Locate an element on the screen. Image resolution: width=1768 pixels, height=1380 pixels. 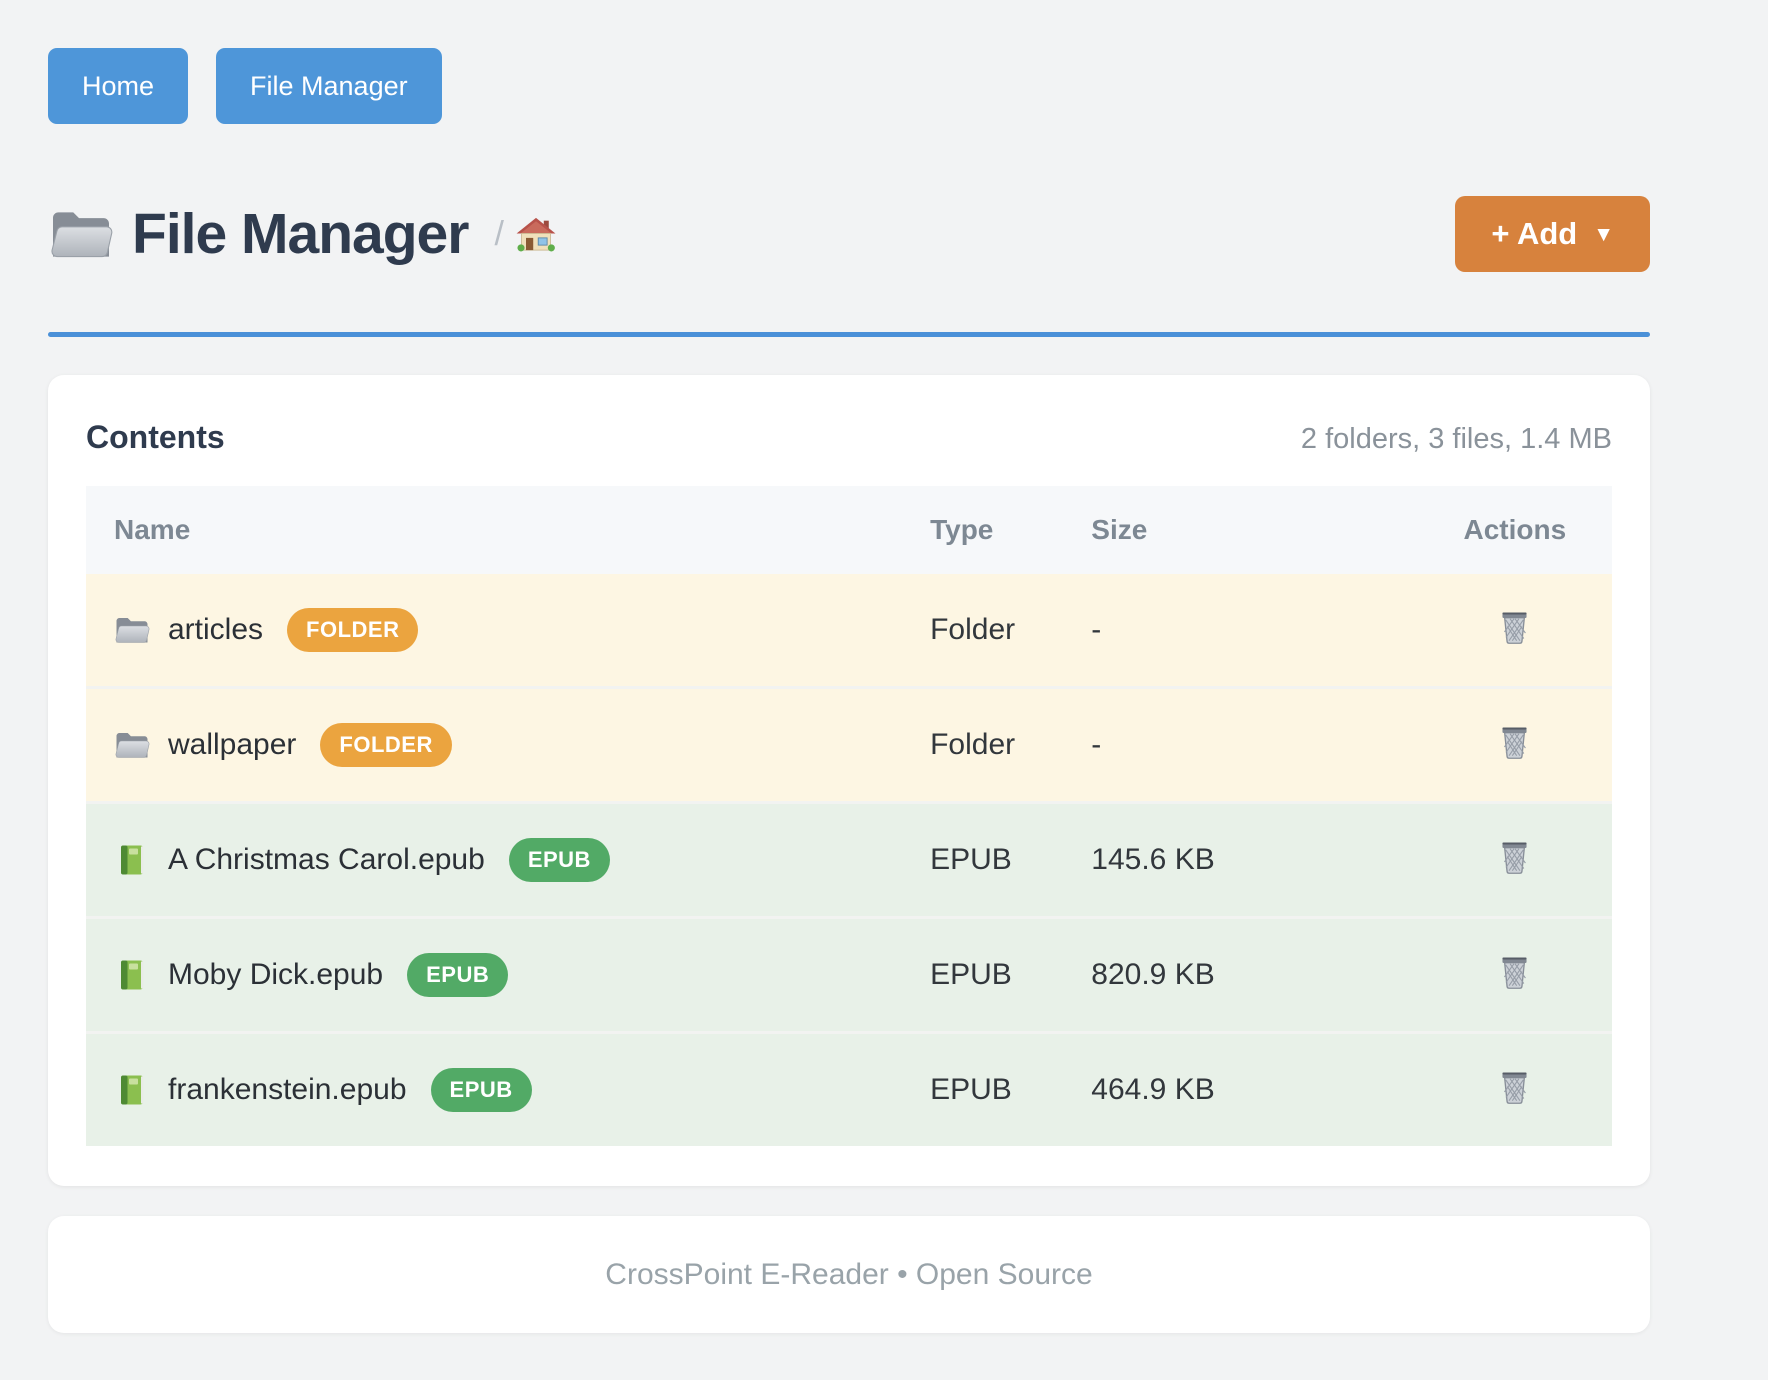
file-size: 145.6 KB is located at coordinates (1254, 859).